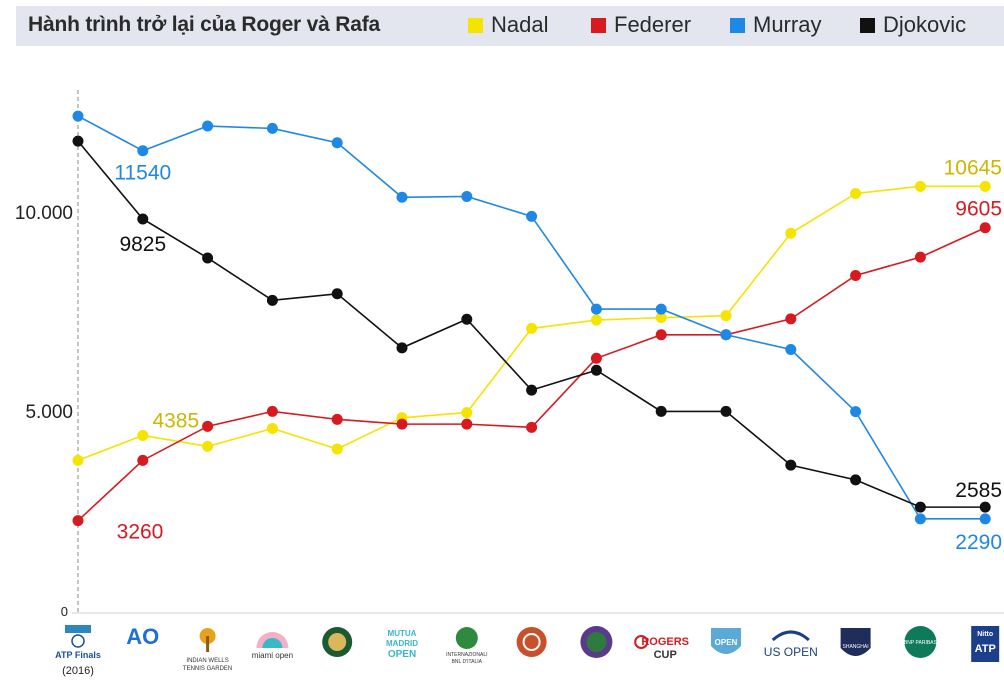  What do you see at coordinates (791, 644) in the screenshot?
I see `us-open-logo: US OPEN` at bounding box center [791, 644].